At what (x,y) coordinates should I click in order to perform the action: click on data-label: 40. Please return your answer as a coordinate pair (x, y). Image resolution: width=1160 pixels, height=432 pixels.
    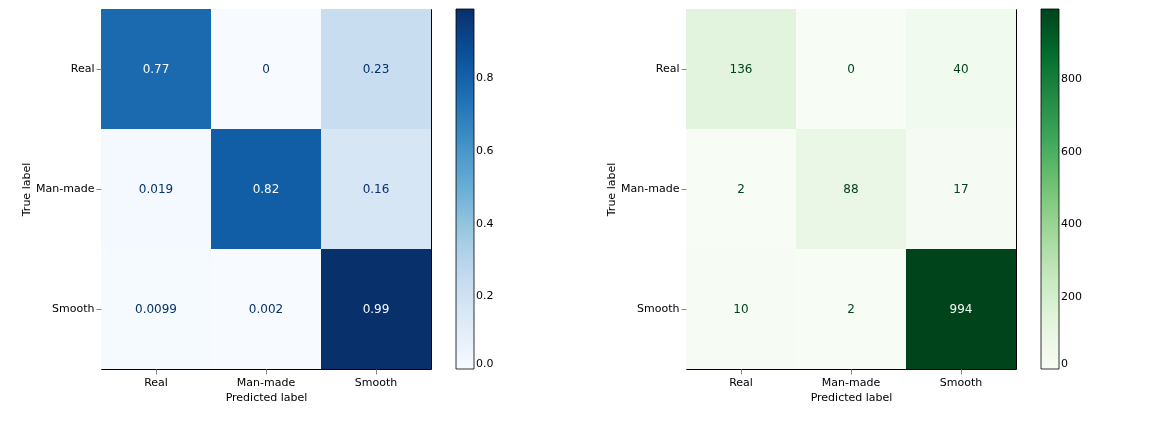
    Looking at the image, I should click on (961, 69).